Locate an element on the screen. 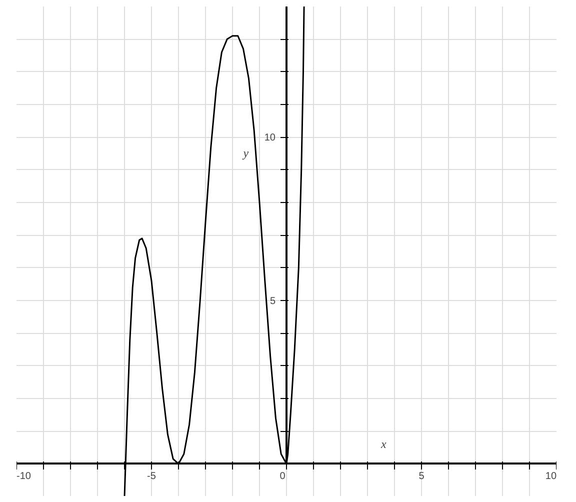 The image size is (576, 502). x-axis-title: x is located at coordinates (383, 443).